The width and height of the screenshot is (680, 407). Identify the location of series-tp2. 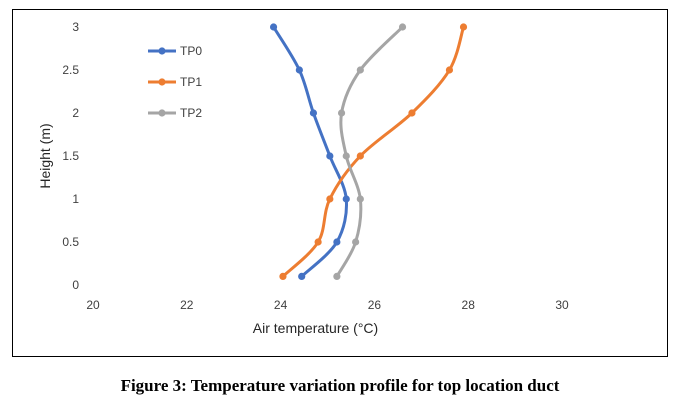
(370, 151).